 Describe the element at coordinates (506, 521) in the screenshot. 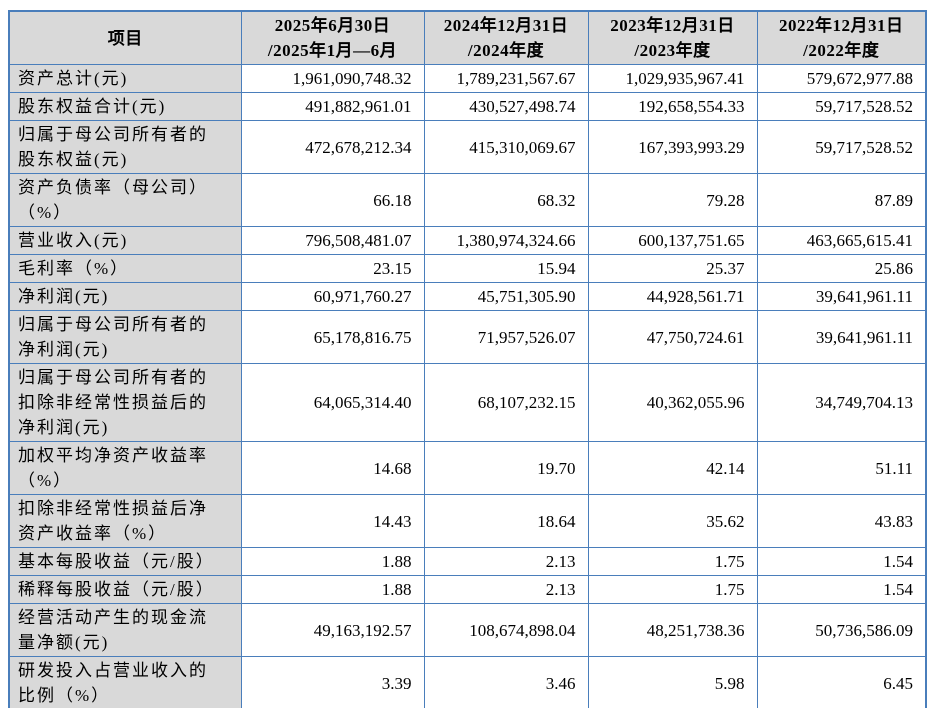

I see `value-cell: 18.64` at that location.